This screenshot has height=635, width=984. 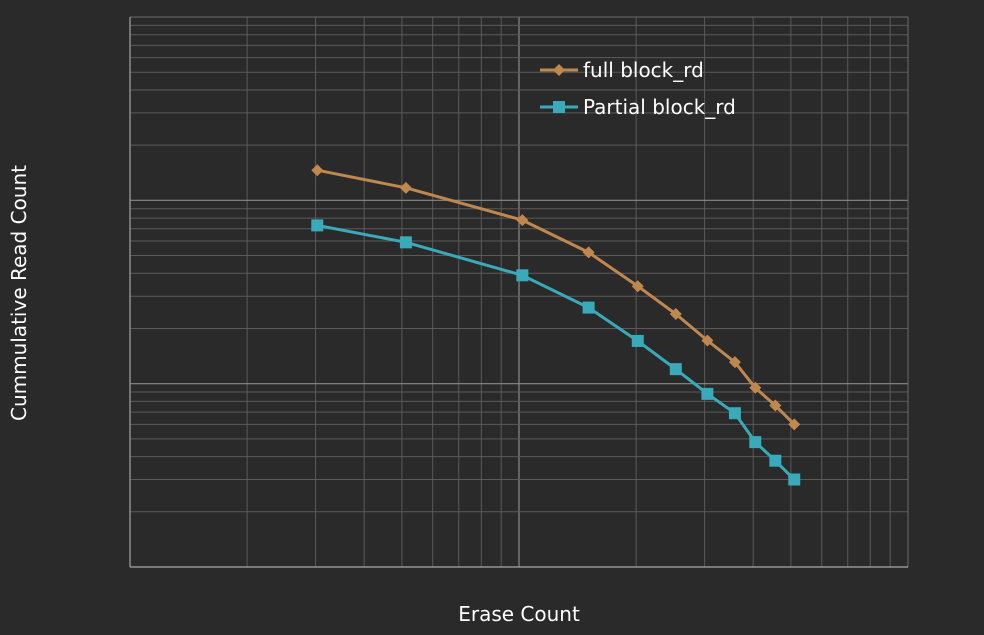 What do you see at coordinates (659, 107) in the screenshot?
I see `legend-label: Partial block_rd` at bounding box center [659, 107].